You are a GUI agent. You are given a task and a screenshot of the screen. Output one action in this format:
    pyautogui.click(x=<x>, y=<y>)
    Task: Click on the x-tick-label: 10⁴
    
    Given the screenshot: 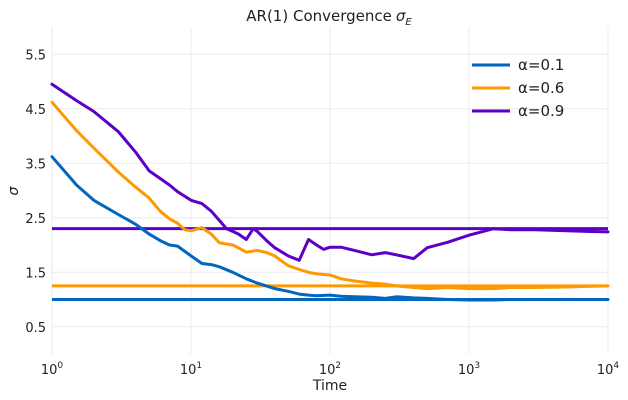 What is the action you would take?
    pyautogui.click(x=608, y=369)
    